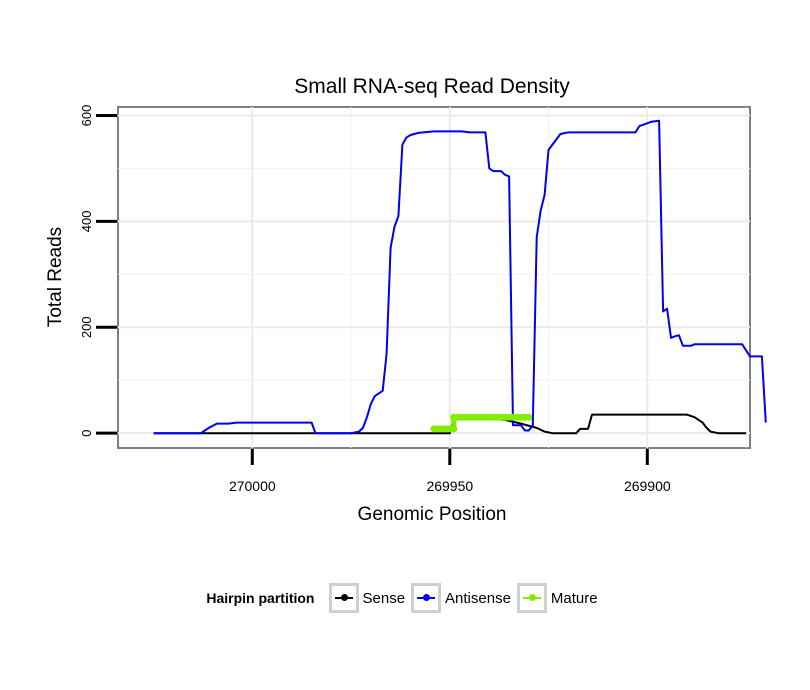 The width and height of the screenshot is (810, 690). What do you see at coordinates (449, 486) in the screenshot?
I see `x-tick-label: 269950` at bounding box center [449, 486].